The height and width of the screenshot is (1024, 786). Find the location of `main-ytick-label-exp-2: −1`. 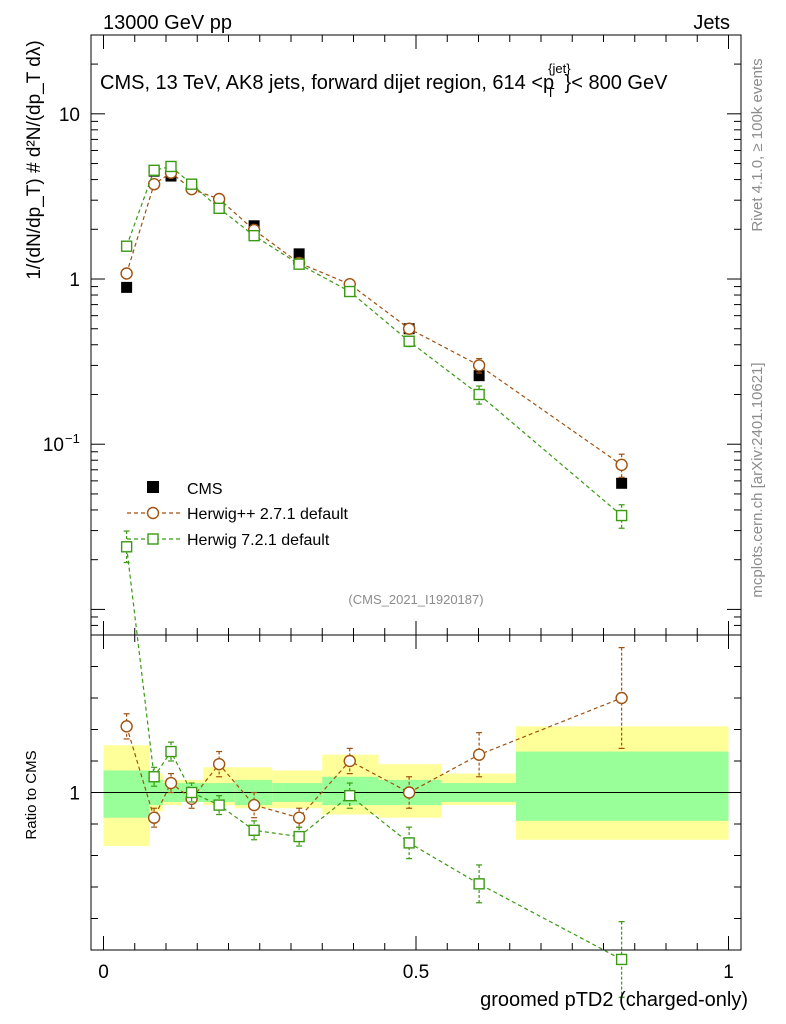

main-ytick-label-exp-2: −1 is located at coordinates (72, 438).